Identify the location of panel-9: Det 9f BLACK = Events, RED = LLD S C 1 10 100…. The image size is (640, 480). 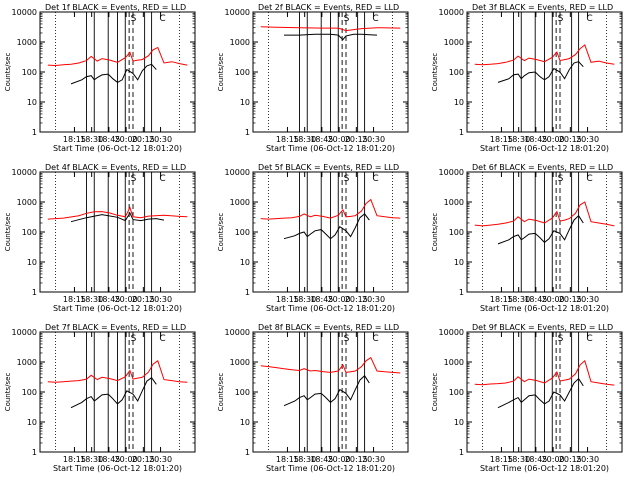
(527, 398).